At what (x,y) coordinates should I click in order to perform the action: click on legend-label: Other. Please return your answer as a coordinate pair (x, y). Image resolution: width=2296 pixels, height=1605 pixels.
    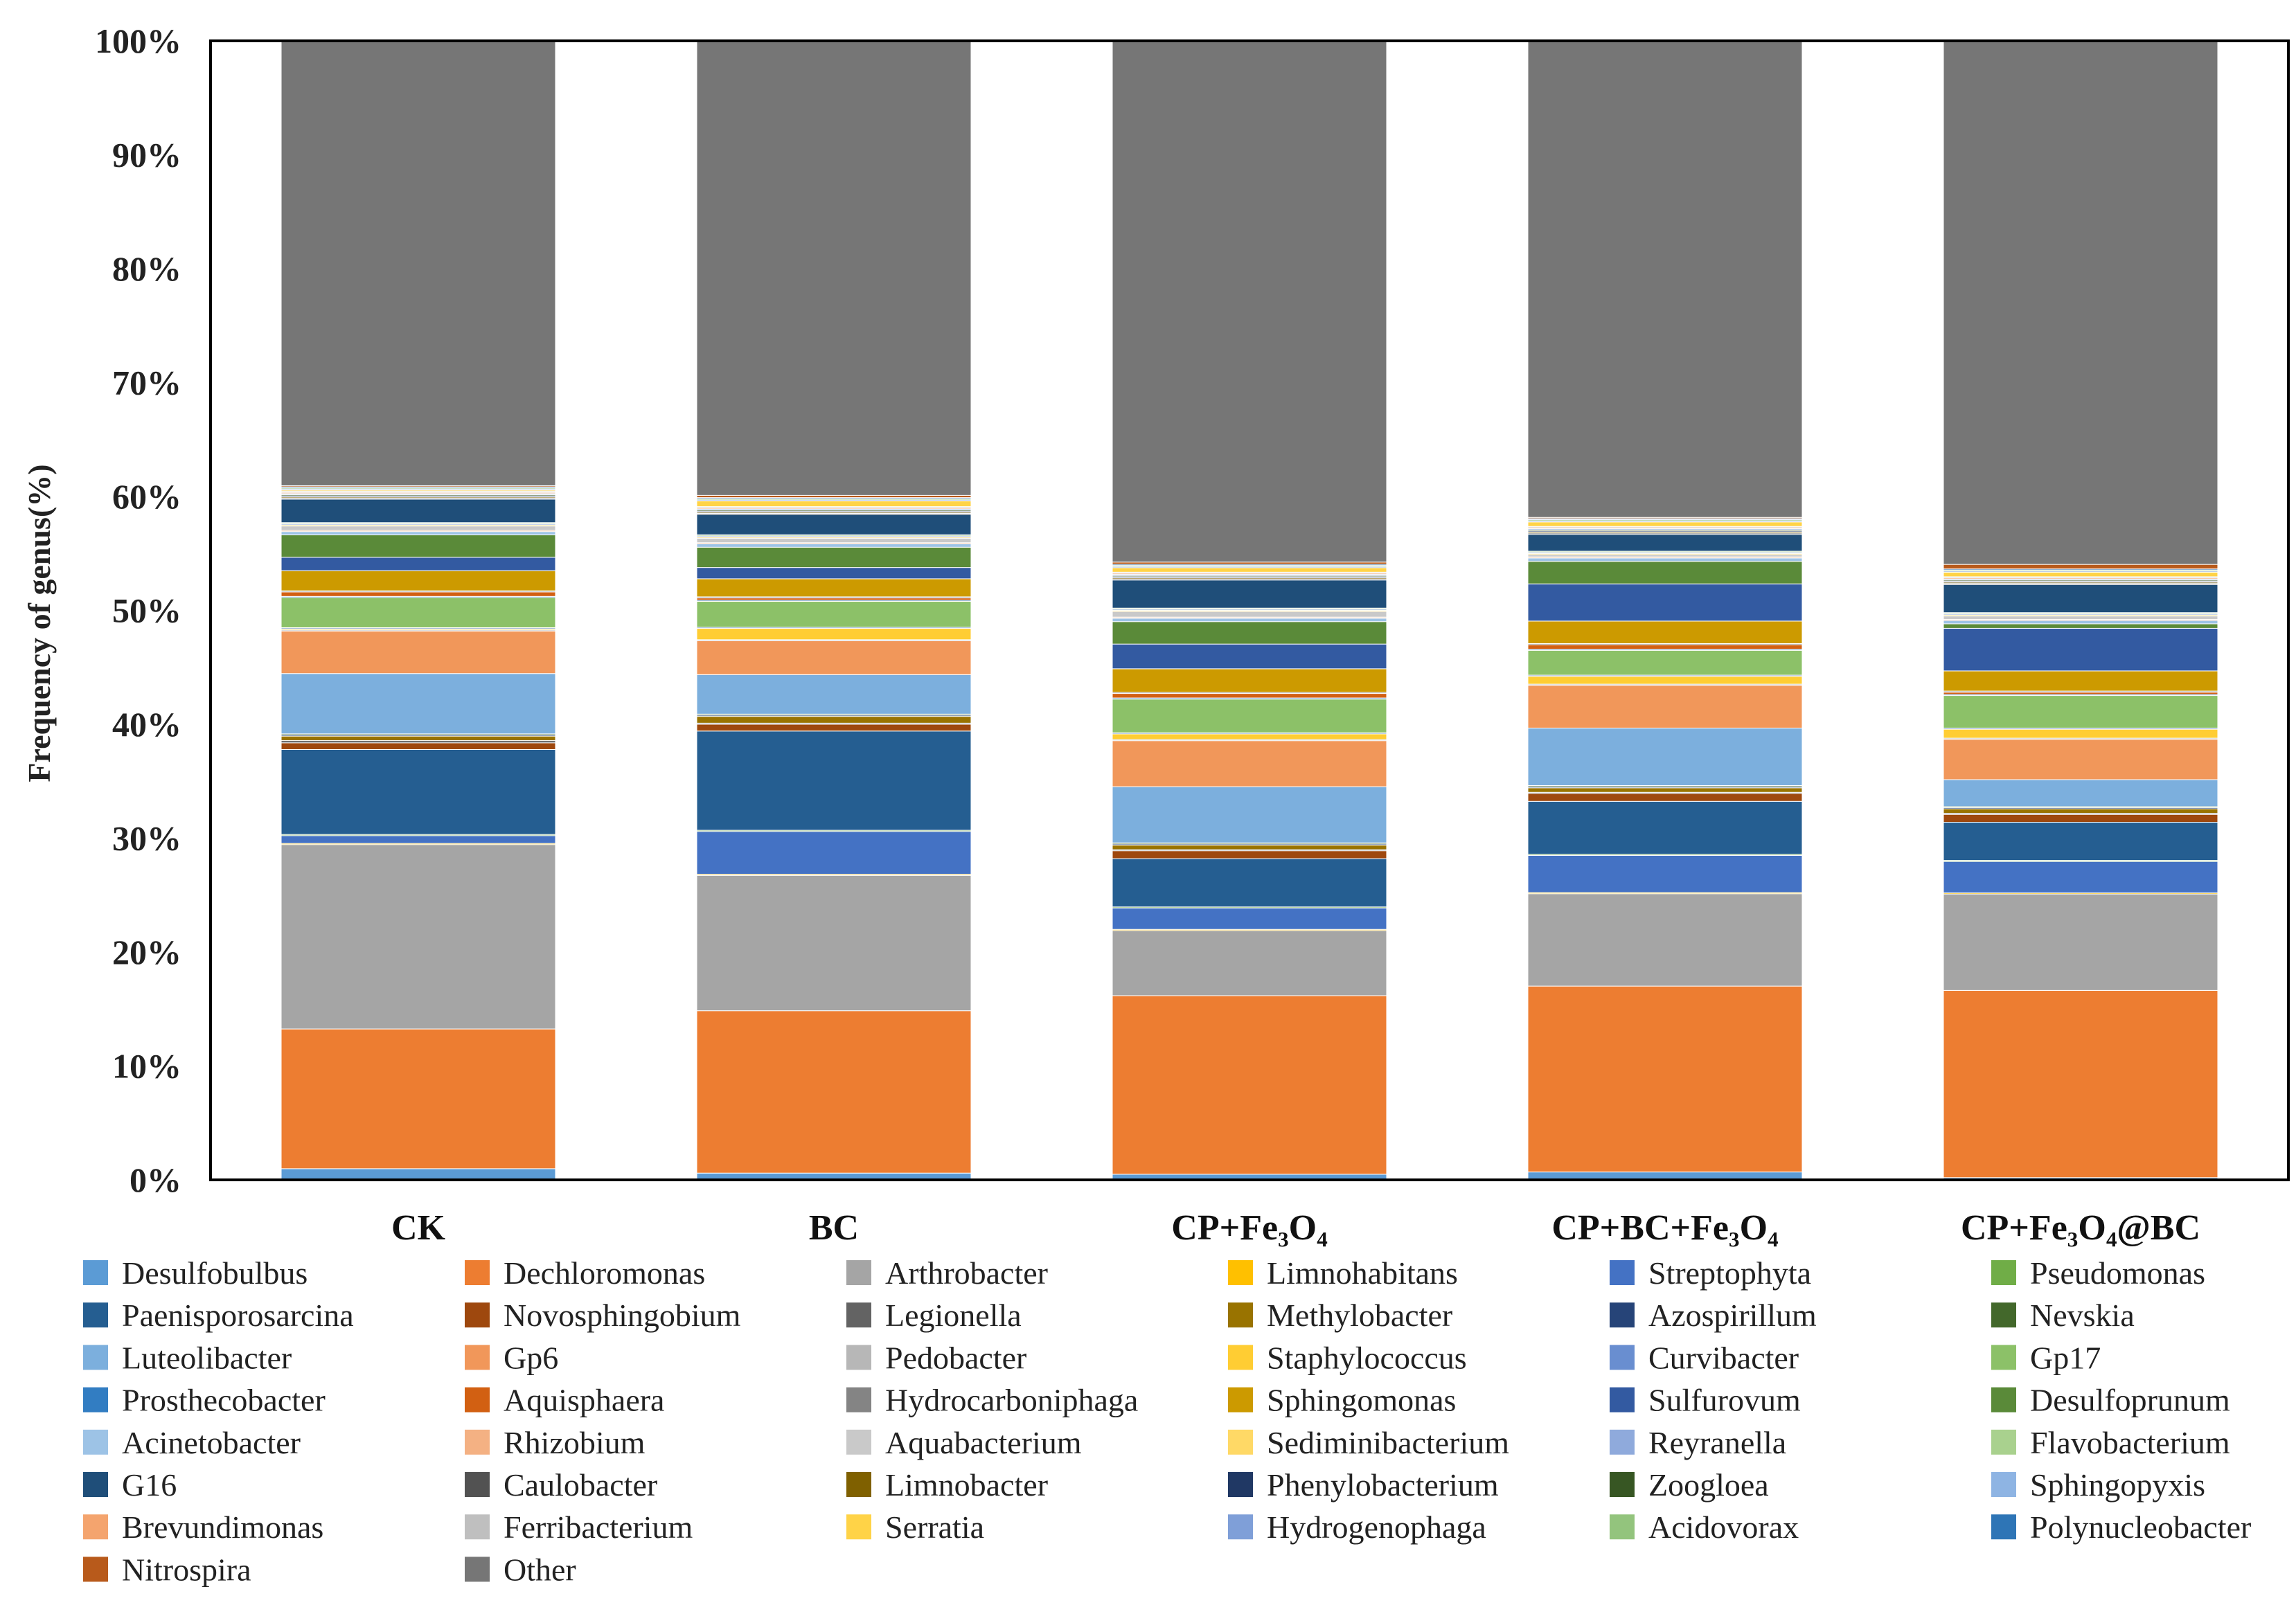
    Looking at the image, I should click on (540, 1569).